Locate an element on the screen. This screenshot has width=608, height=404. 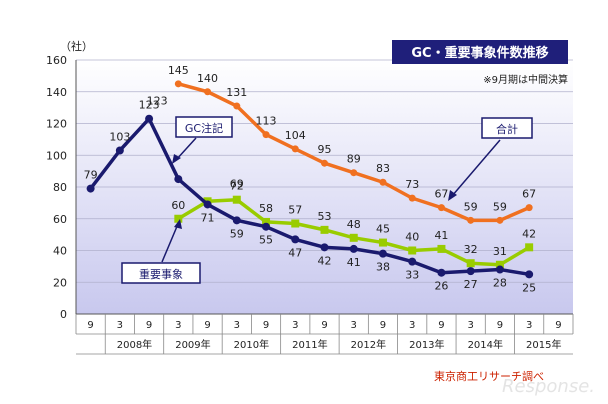
data-label: 89 is located at coordinates (354, 159).